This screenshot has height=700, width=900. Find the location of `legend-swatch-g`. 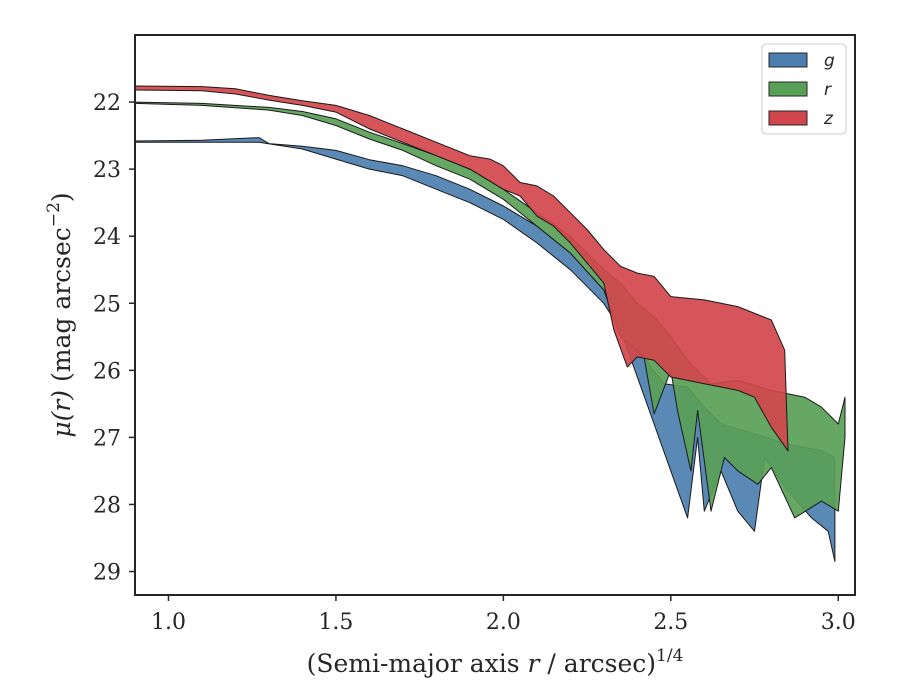

legend-swatch-g is located at coordinates (788, 60).